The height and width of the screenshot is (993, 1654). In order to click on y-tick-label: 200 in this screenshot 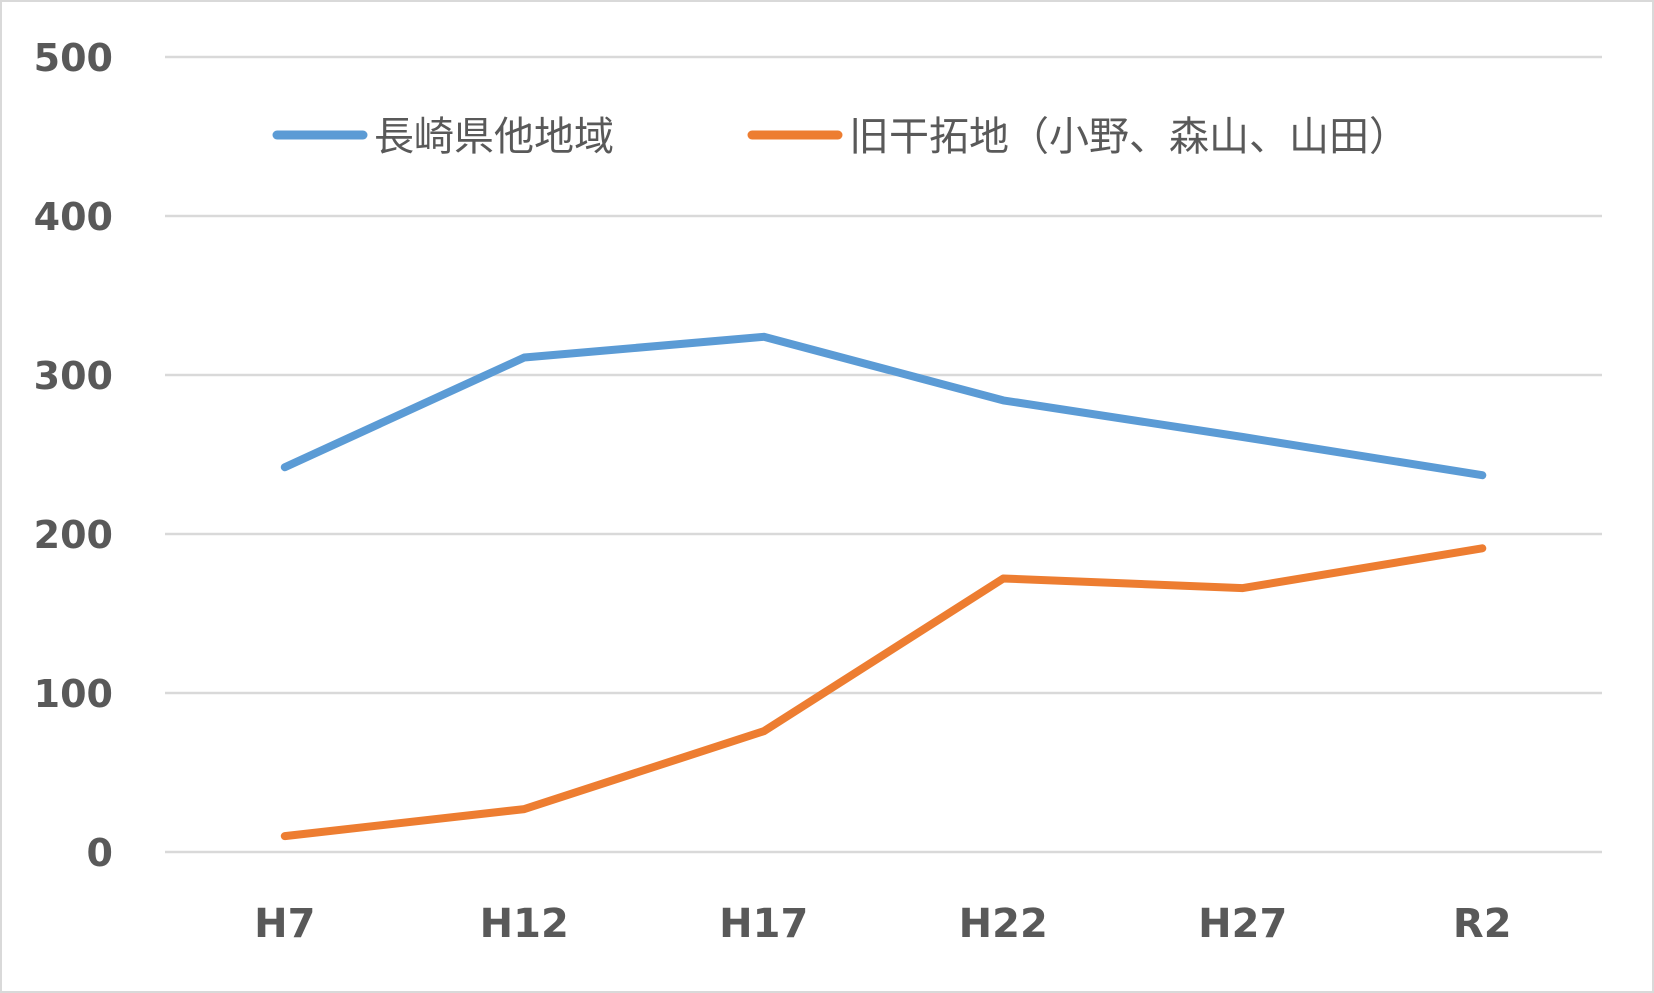, I will do `click(73, 535)`.